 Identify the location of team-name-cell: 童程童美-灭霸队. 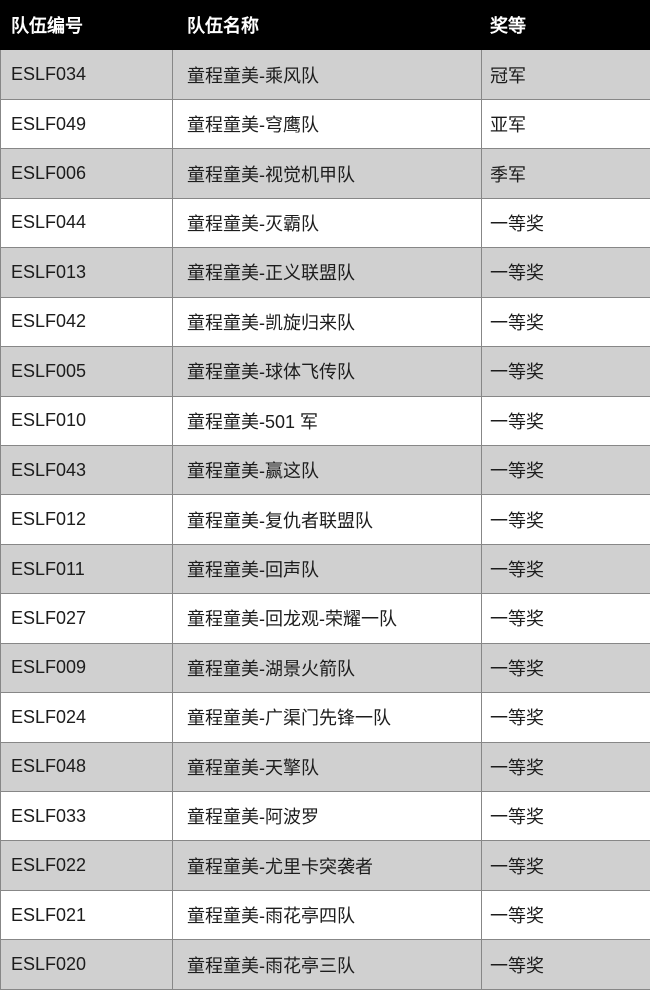
(327, 223).